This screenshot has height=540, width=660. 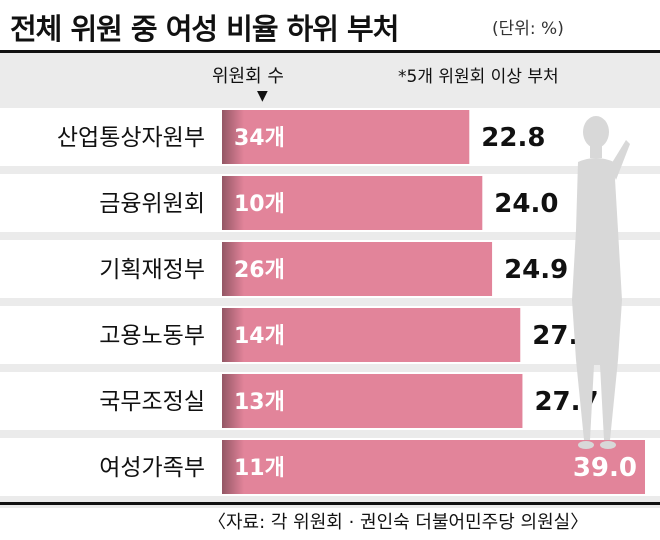 I want to click on woman-silhouette-icon, so click(x=601, y=282).